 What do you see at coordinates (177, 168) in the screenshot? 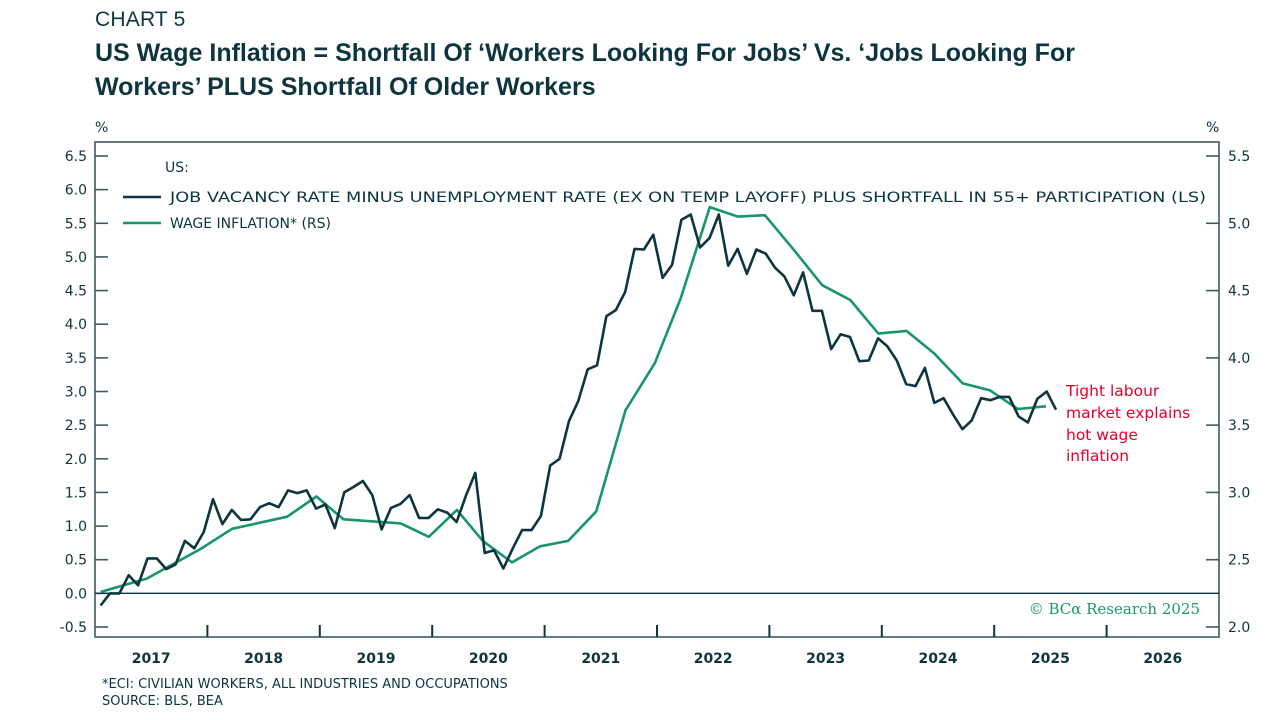
I see `legend-heading: US:` at bounding box center [177, 168].